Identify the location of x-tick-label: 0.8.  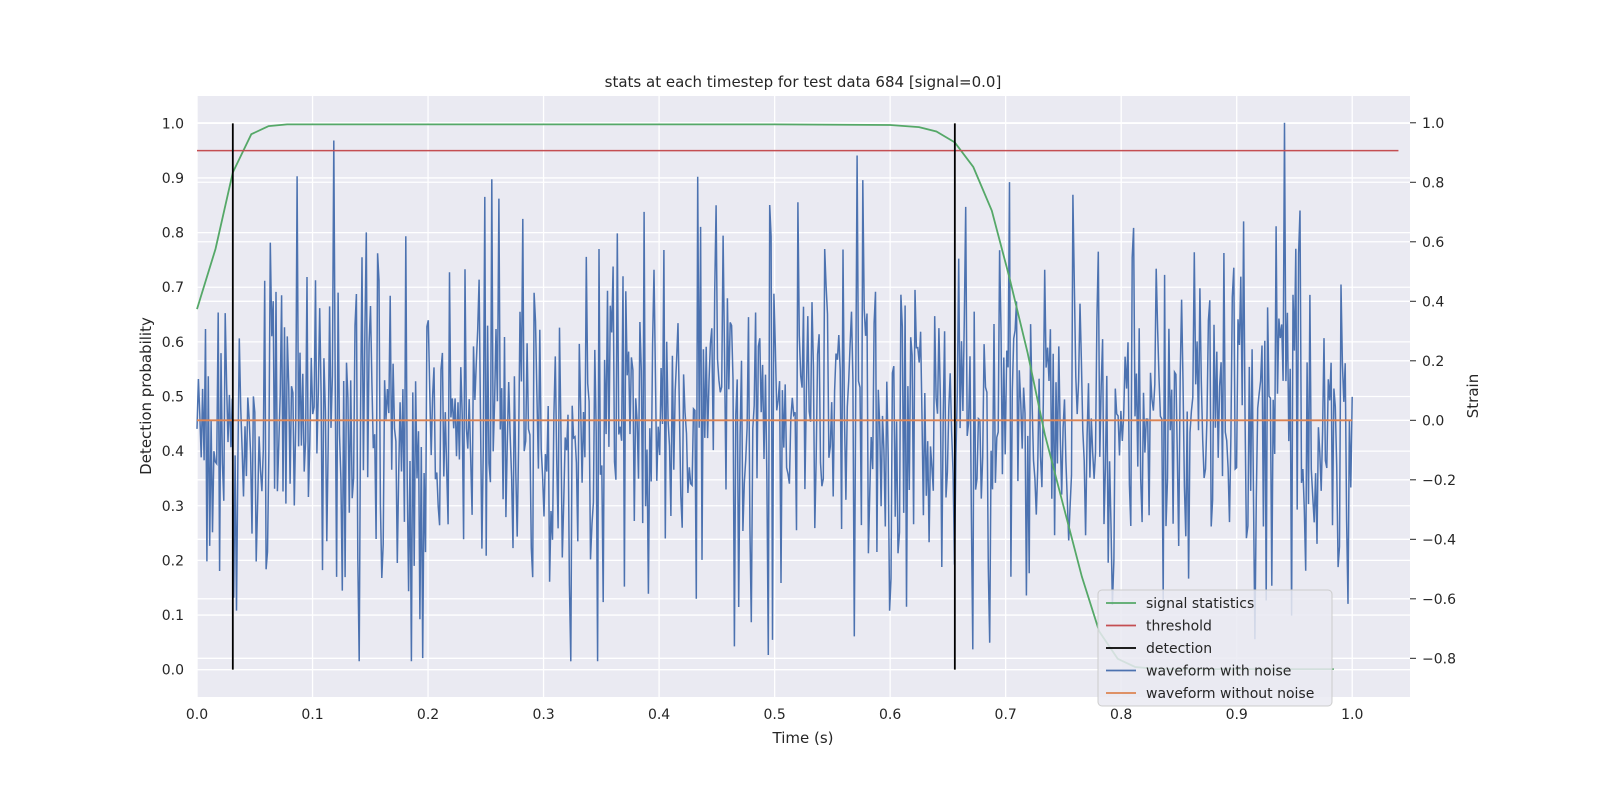
(1121, 715).